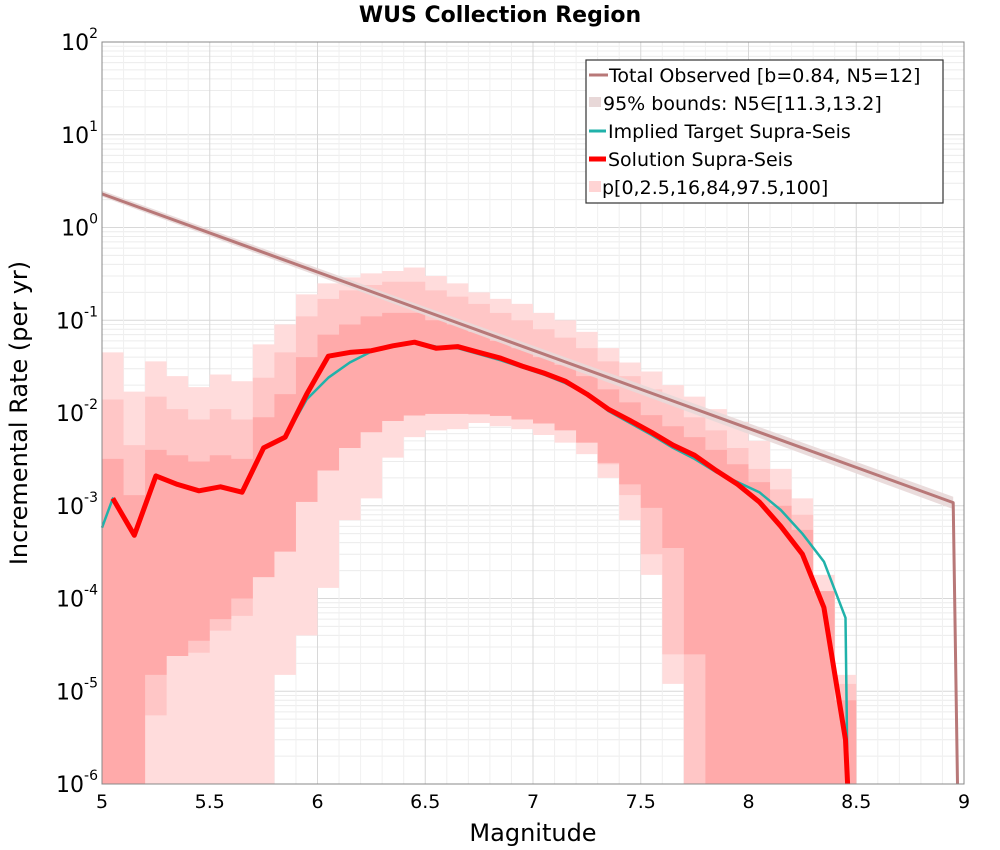 This screenshot has width=1000, height=850. What do you see at coordinates (19, 413) in the screenshot?
I see `y-axis-label: Incremental Rate (per yr)` at bounding box center [19, 413].